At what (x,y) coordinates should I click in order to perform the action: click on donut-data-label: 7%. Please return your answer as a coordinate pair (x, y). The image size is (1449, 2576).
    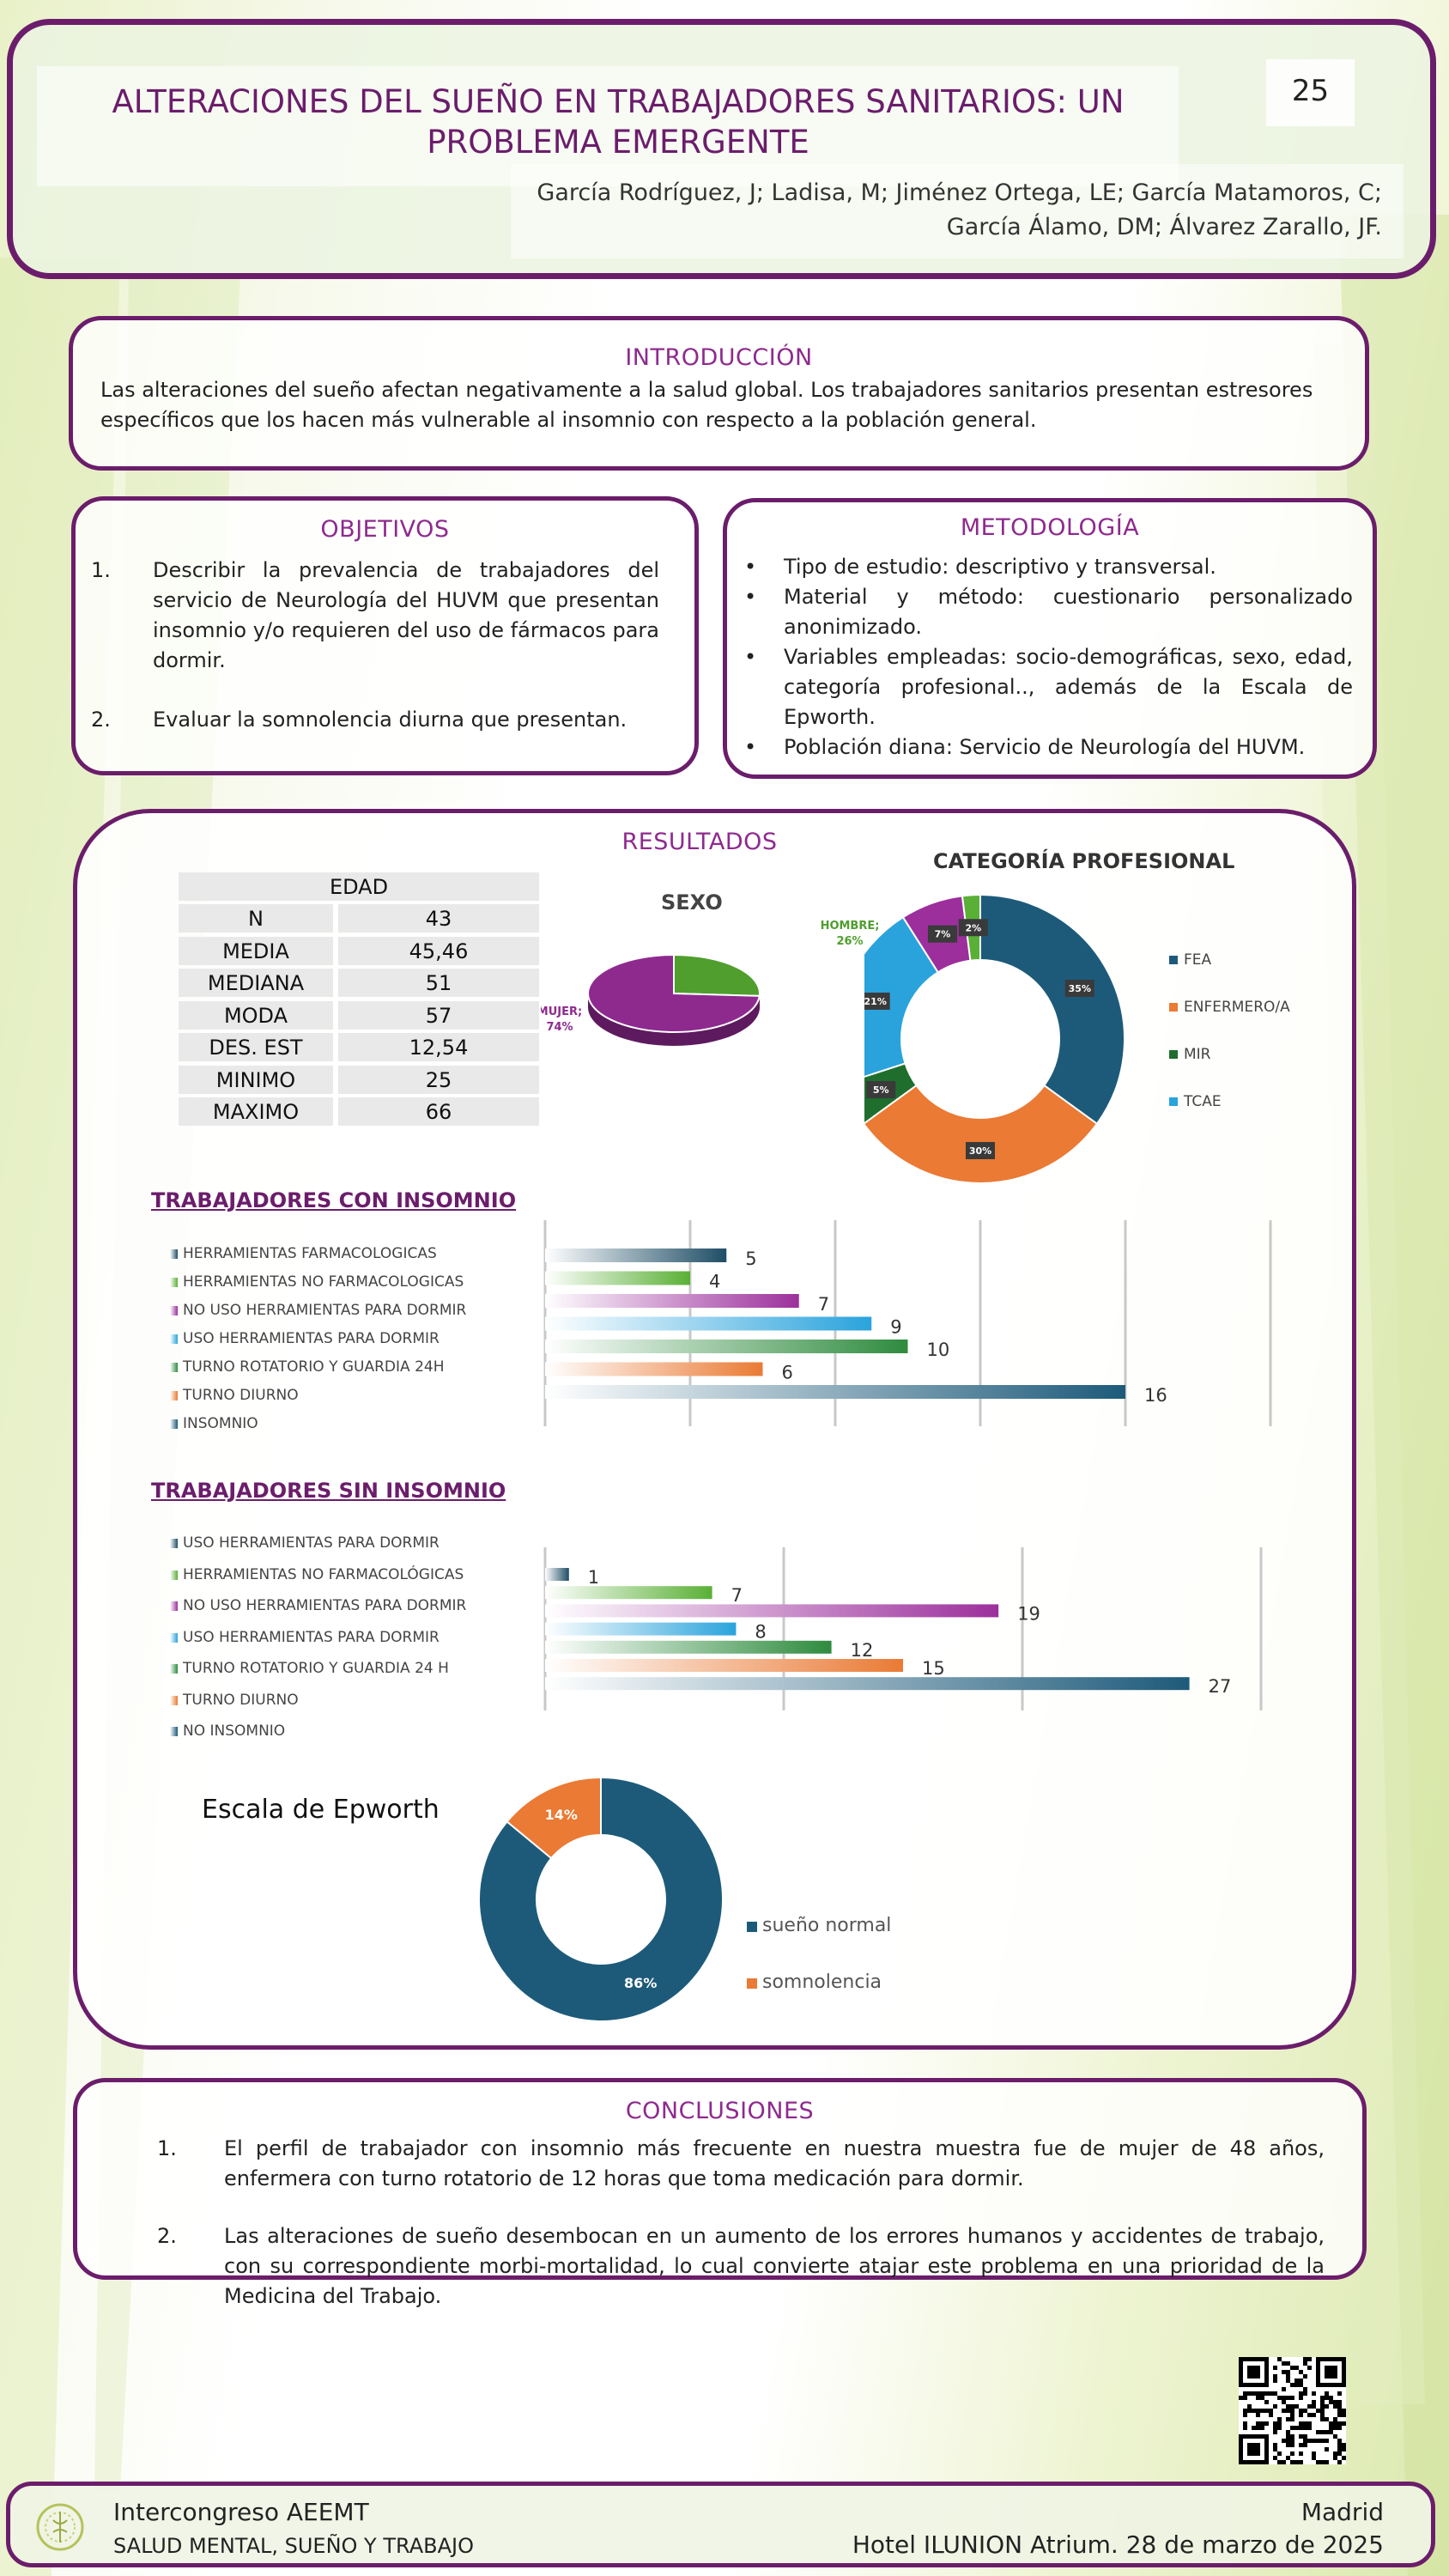
    Looking at the image, I should click on (943, 935).